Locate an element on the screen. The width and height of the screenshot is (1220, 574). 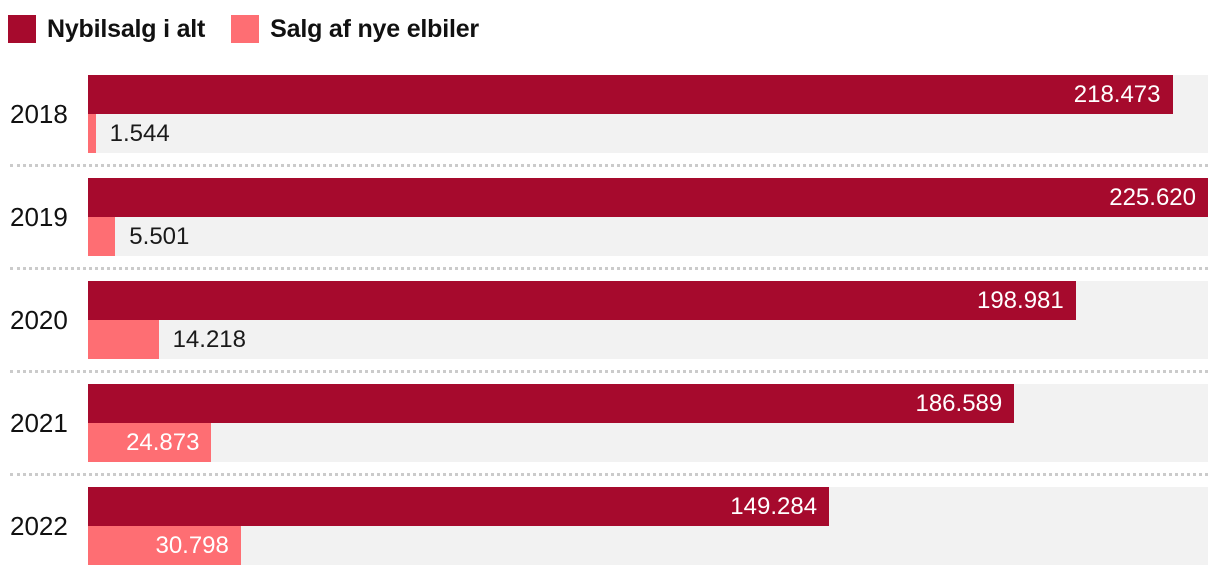
ev-bar-slot: 1.544 is located at coordinates (648, 133).